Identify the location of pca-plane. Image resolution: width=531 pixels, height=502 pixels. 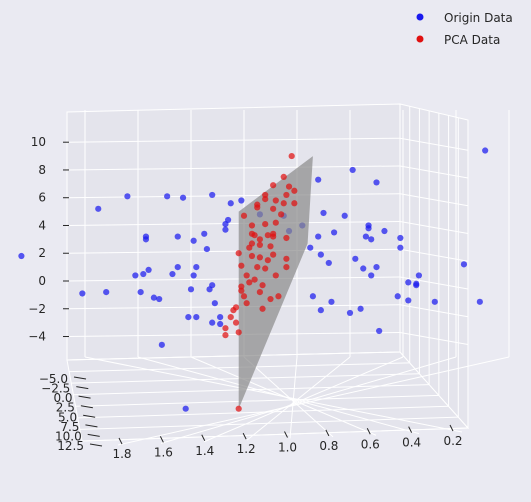
(275, 282).